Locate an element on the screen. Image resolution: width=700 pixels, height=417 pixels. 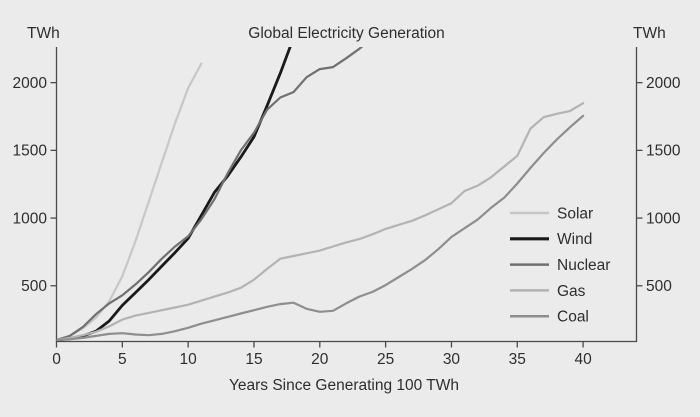
legend: Solar Wind Nuclear Gas Coal is located at coordinates (560, 265).